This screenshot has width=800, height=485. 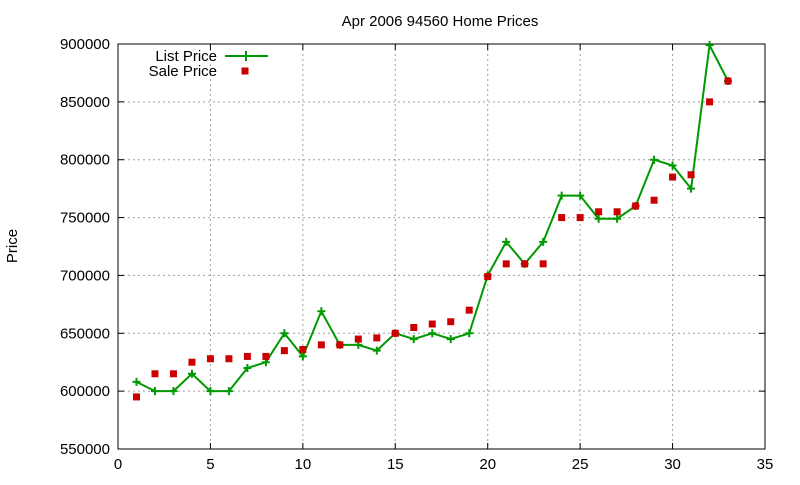 I want to click on legend: List Price Sale Price, so click(x=208, y=64).